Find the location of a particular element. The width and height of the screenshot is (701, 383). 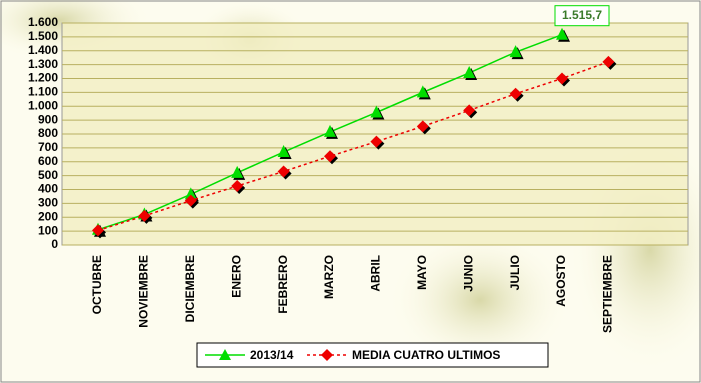

x-tick-label: JULIO is located at coordinates (515, 272).